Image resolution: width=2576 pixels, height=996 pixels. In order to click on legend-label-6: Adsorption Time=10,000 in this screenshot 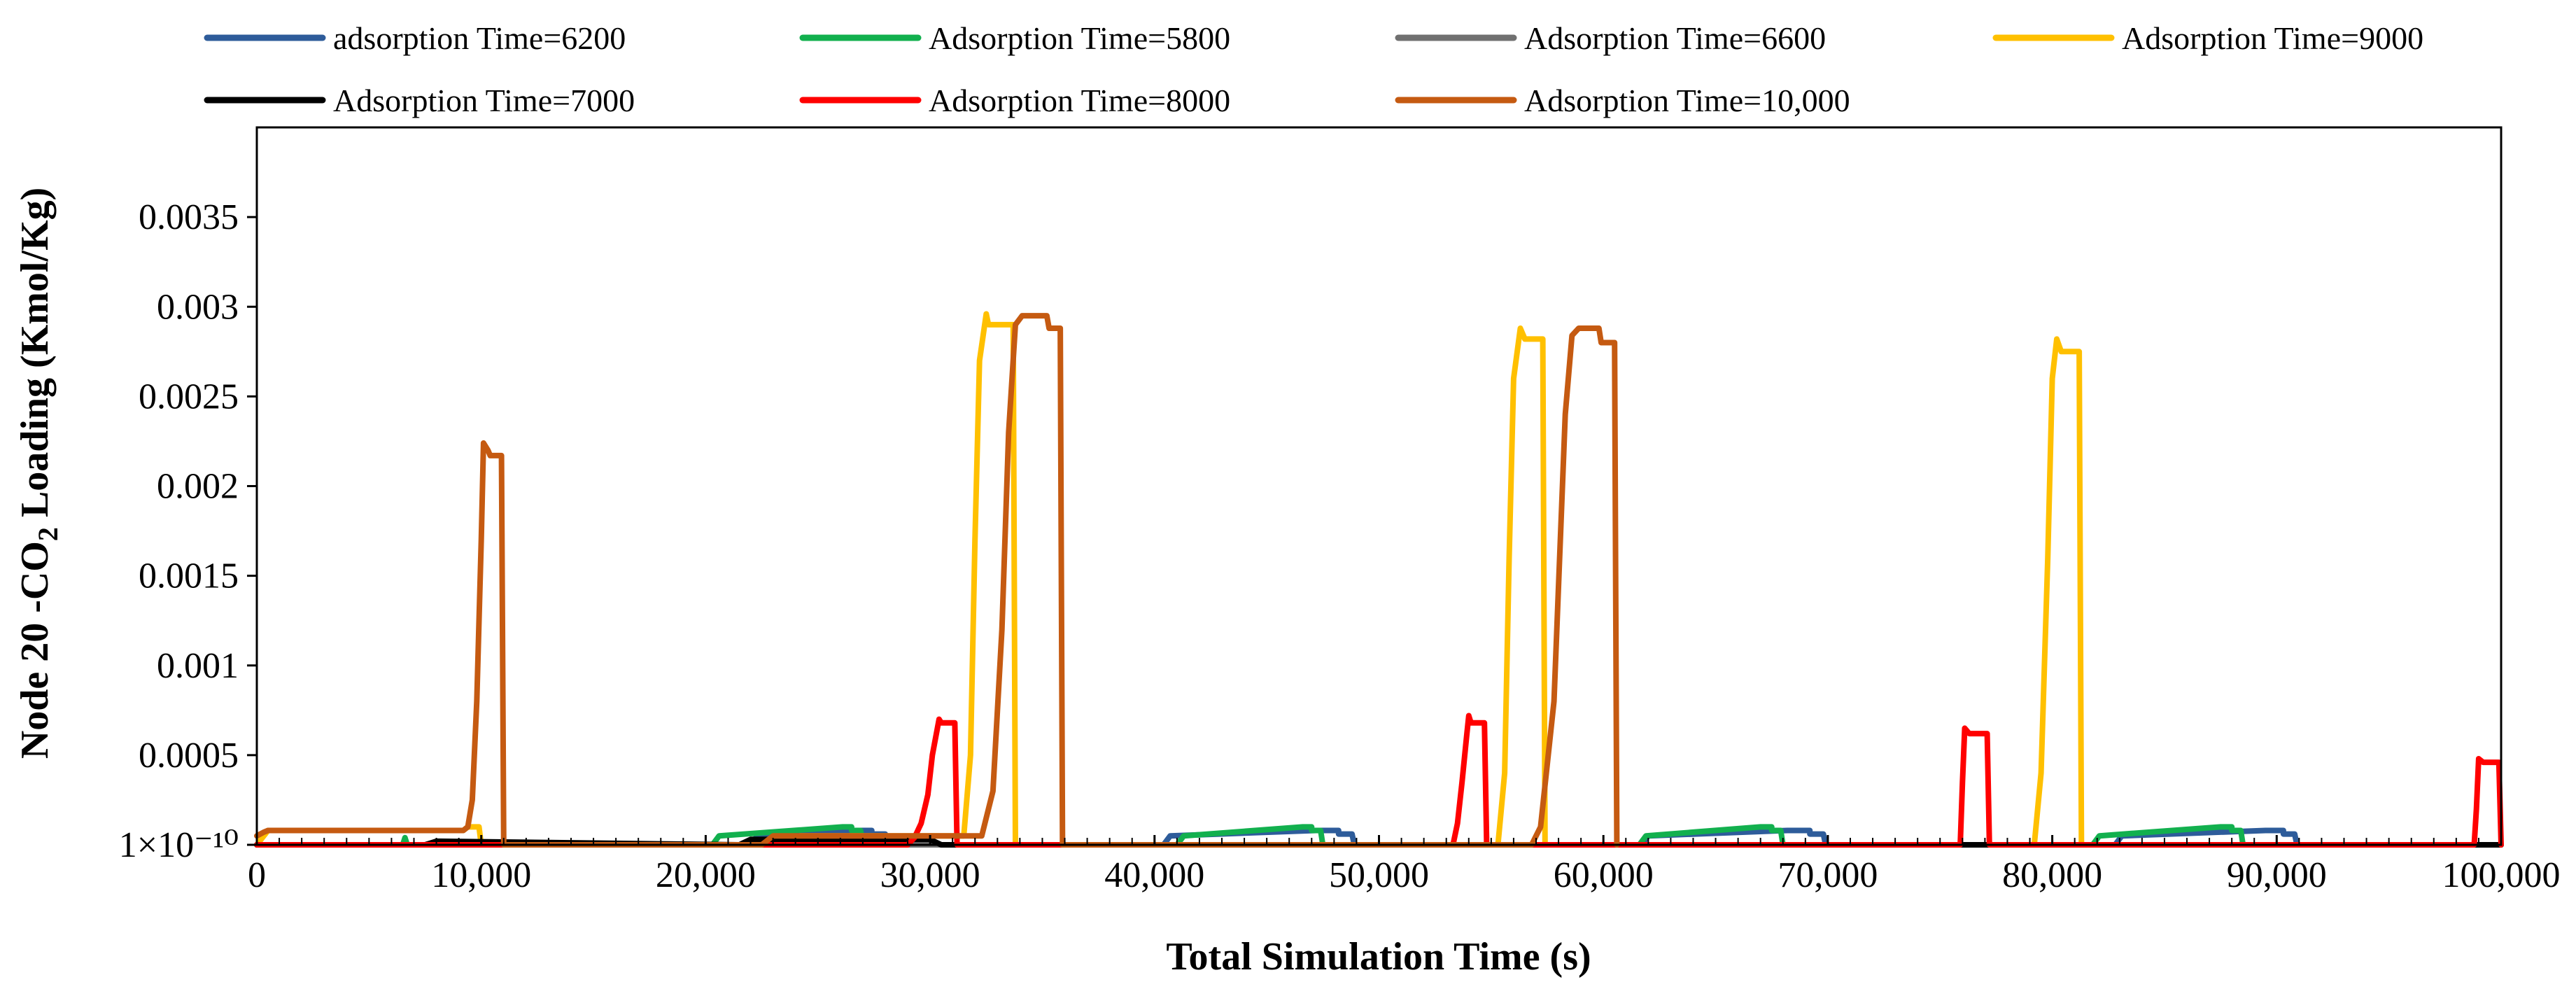, I will do `click(1687, 101)`.